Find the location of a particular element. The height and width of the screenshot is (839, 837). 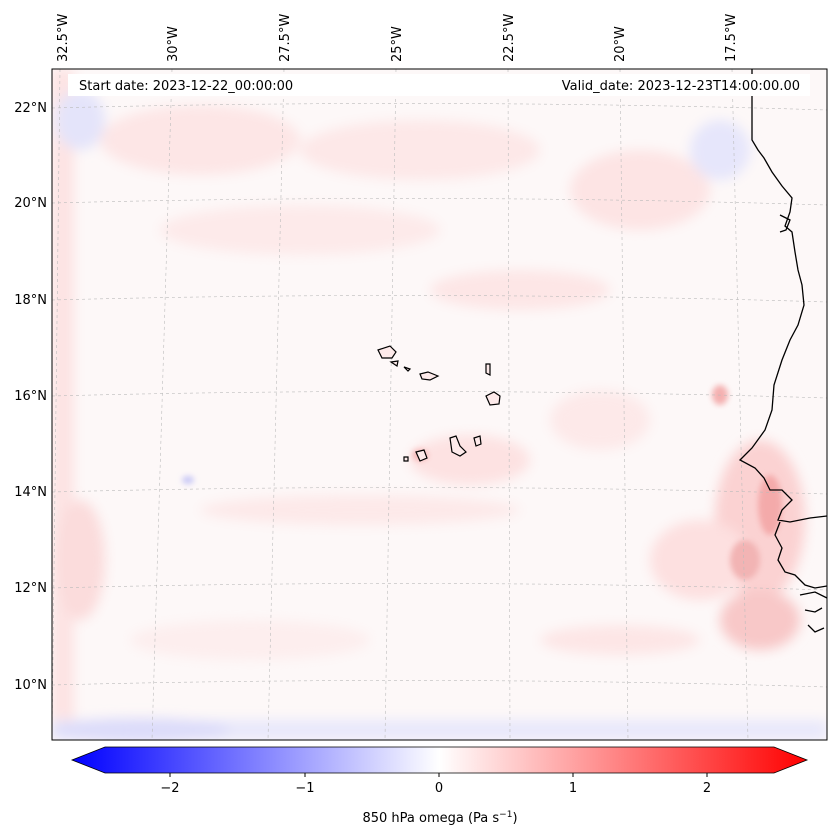

valid-date-label: Valid_date: 2023-12-23T14:00:00.00 is located at coordinates (681, 86).